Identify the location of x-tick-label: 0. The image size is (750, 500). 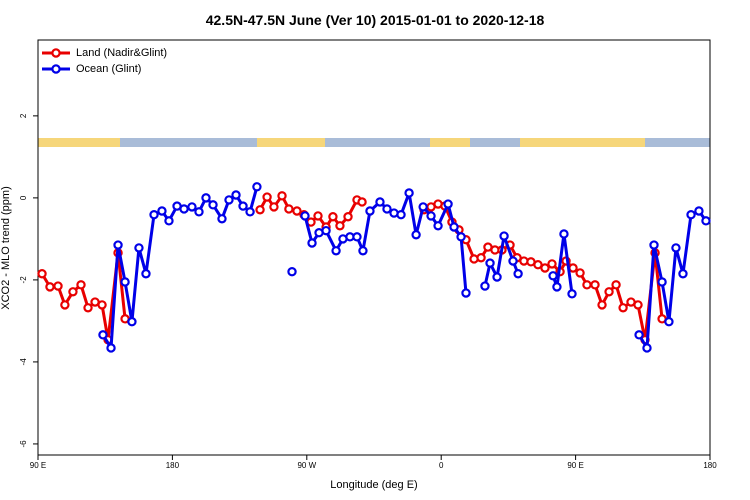
(441, 465).